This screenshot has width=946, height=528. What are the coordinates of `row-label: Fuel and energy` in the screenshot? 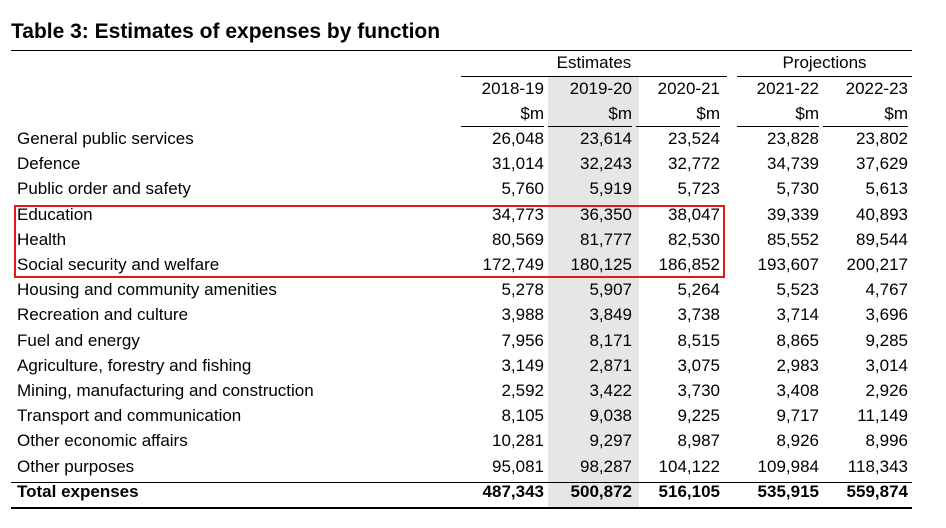 It's located at (78, 340).